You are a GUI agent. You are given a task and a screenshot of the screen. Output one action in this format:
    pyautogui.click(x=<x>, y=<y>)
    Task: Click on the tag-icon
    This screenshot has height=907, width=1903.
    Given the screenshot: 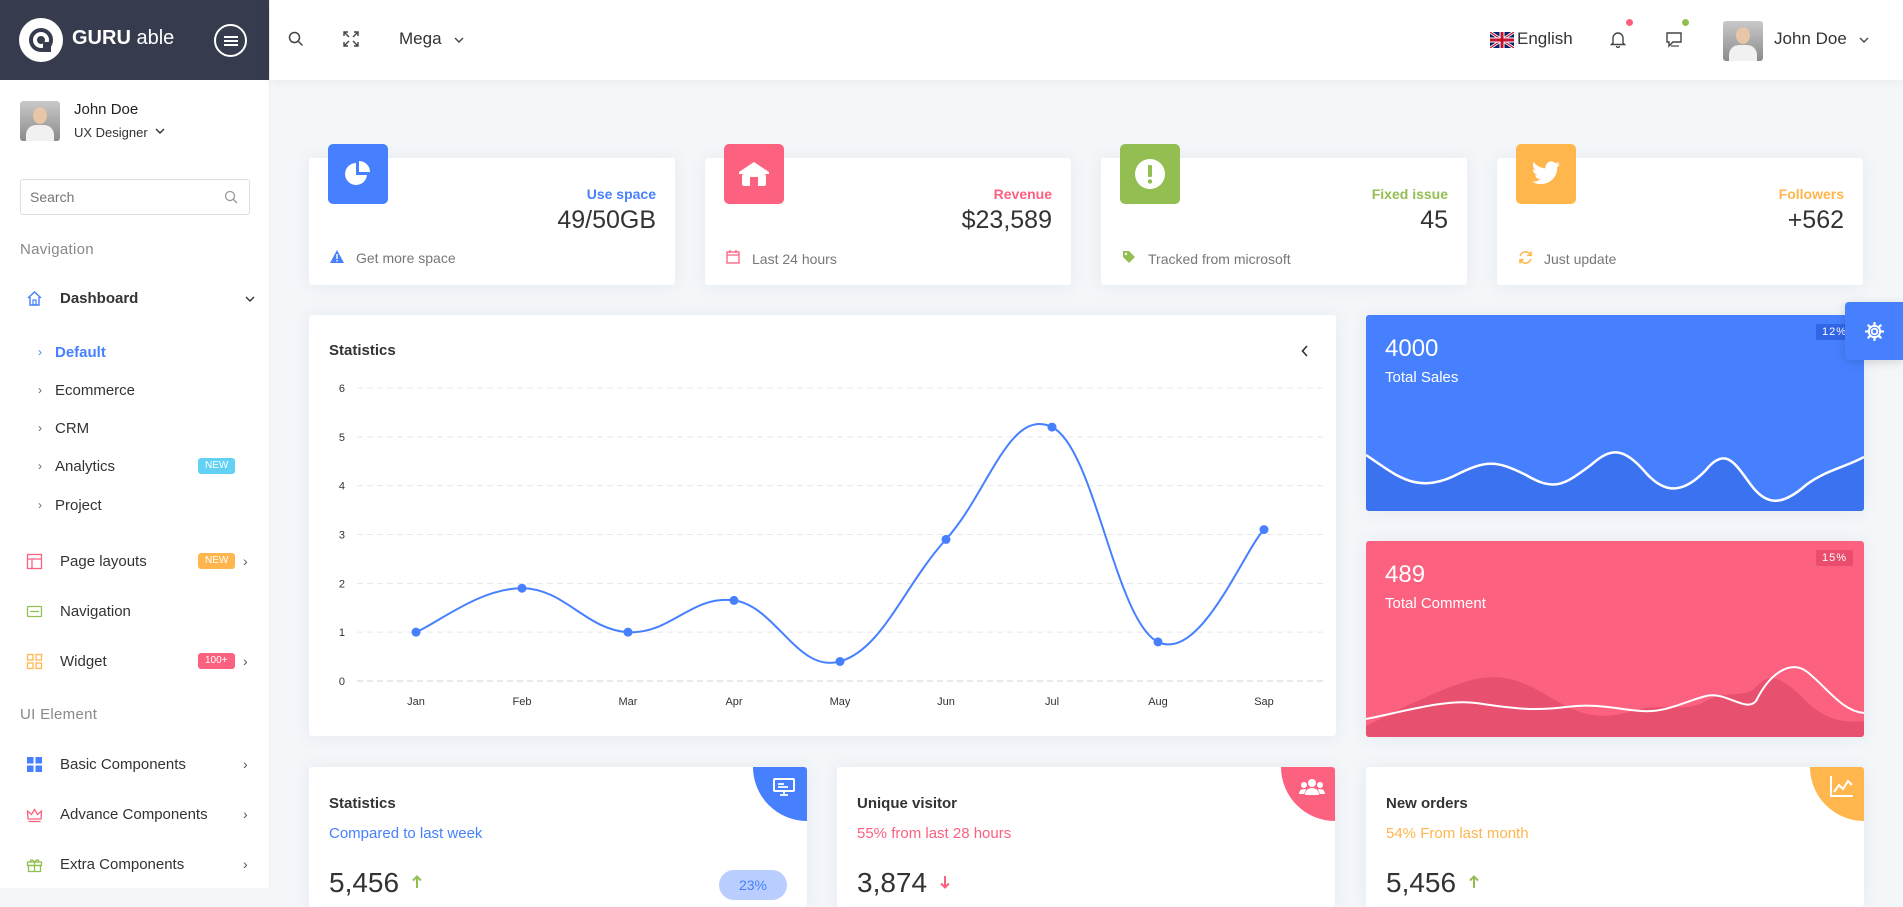 What is the action you would take?
    pyautogui.click(x=1130, y=258)
    